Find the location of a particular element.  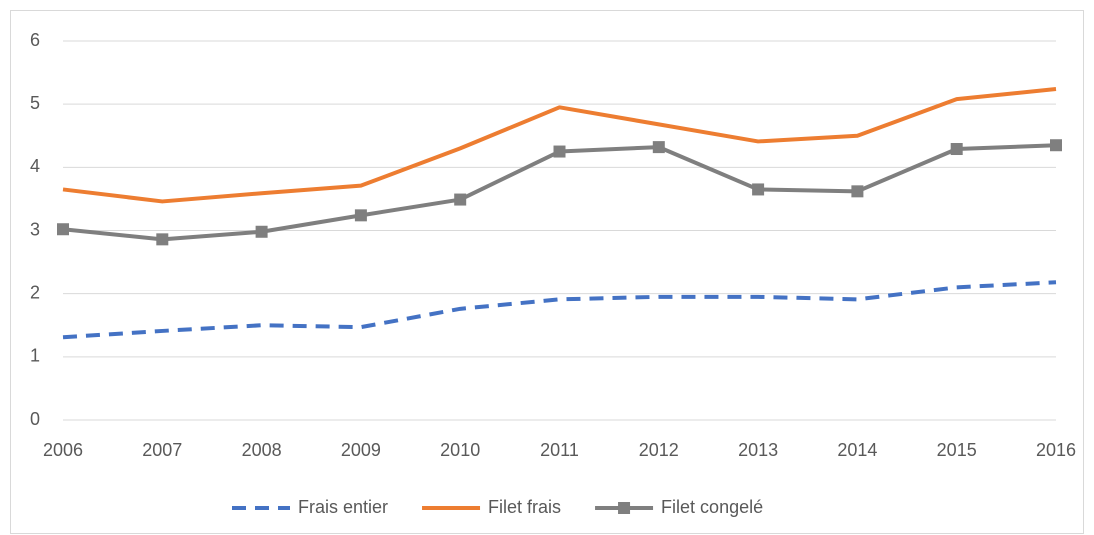

x-tick-label: 2006 is located at coordinates (63, 450).